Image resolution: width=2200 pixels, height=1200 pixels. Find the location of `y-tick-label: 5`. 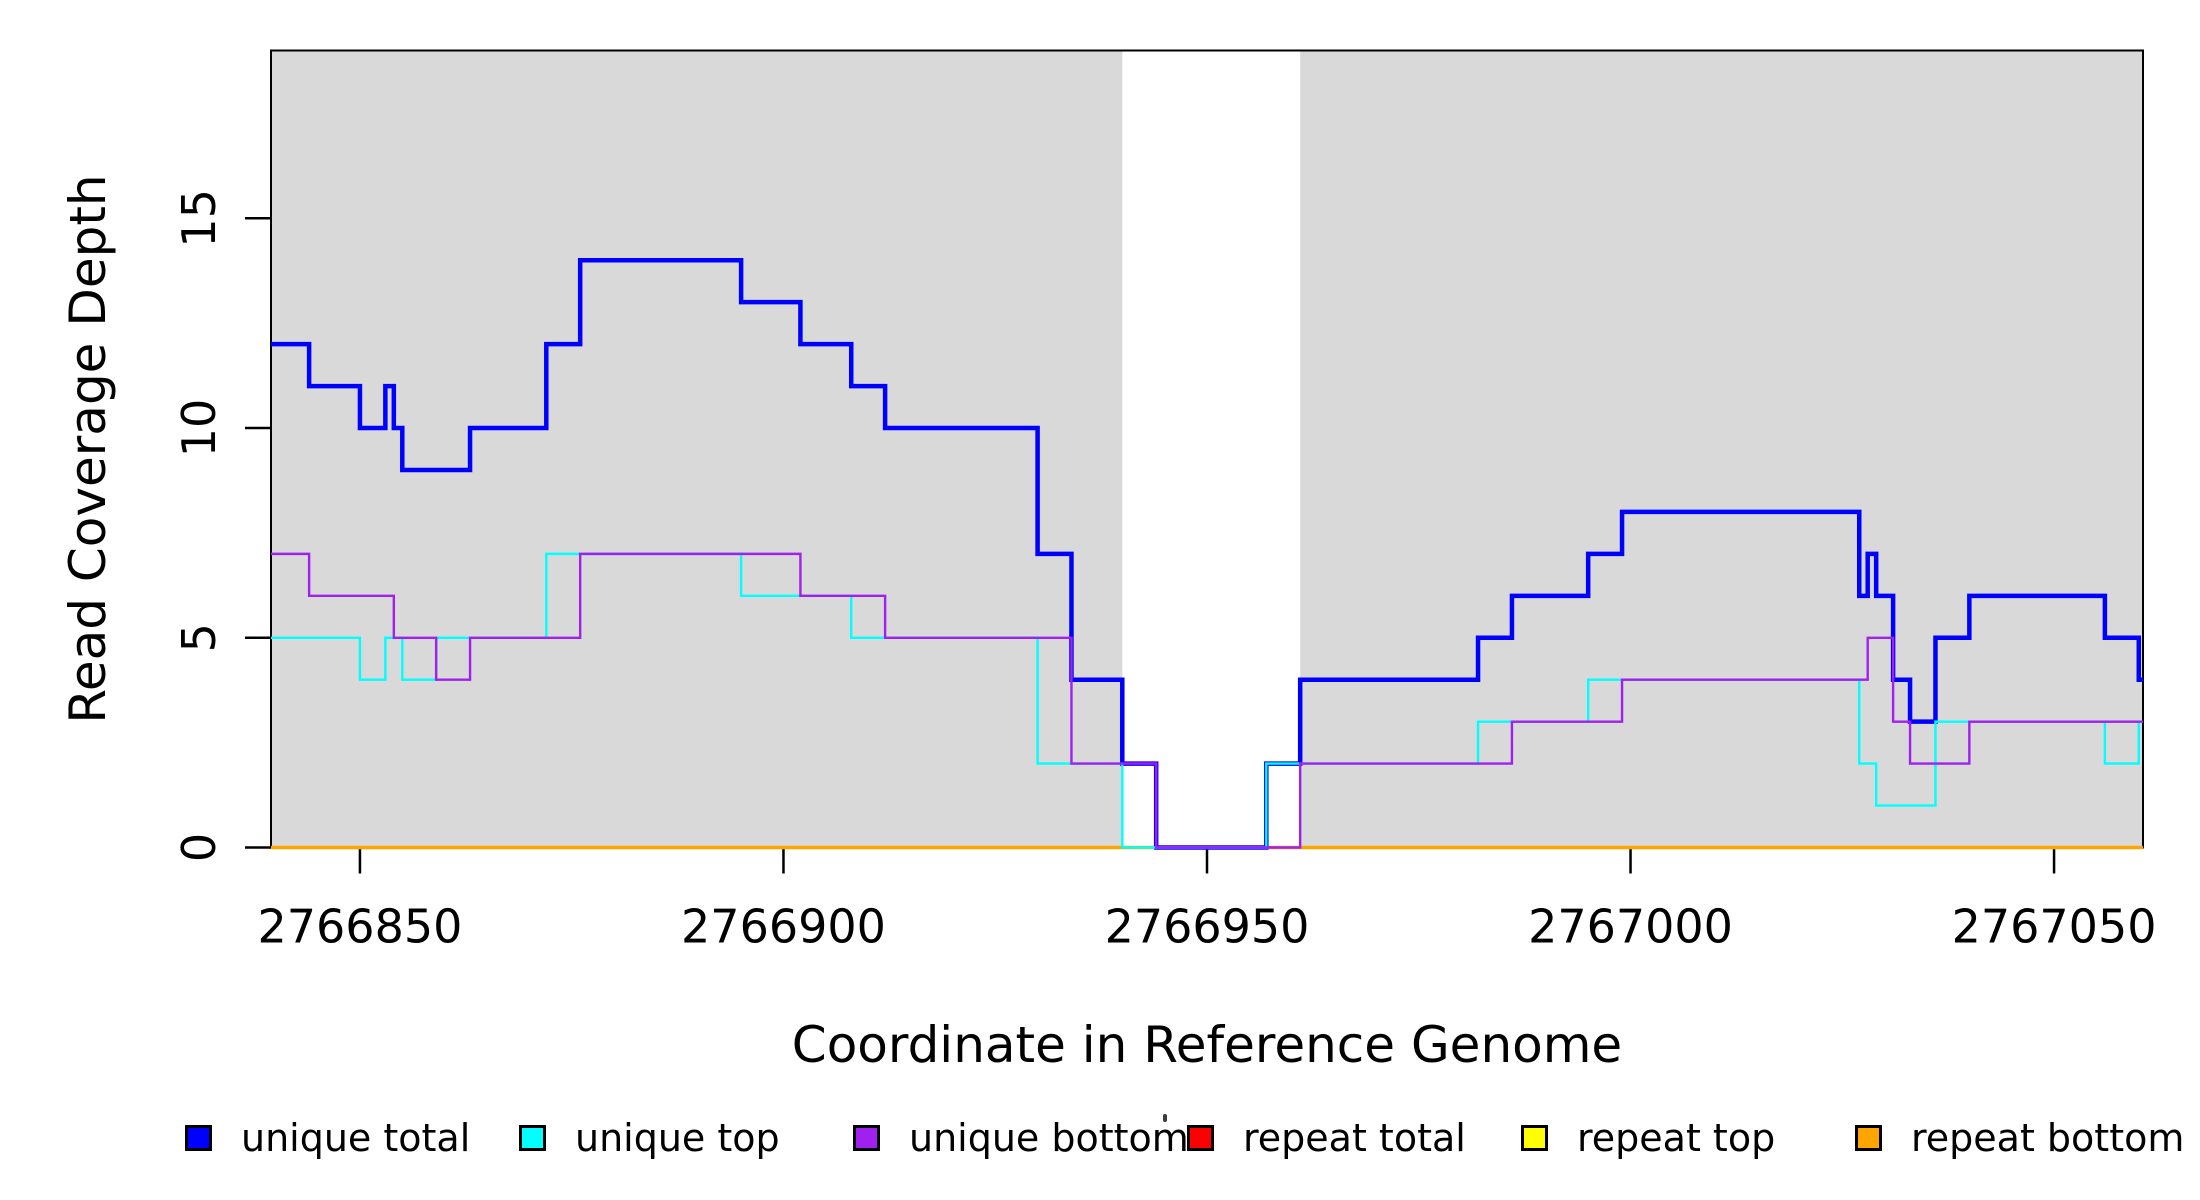

y-tick-label: 5 is located at coordinates (199, 637).